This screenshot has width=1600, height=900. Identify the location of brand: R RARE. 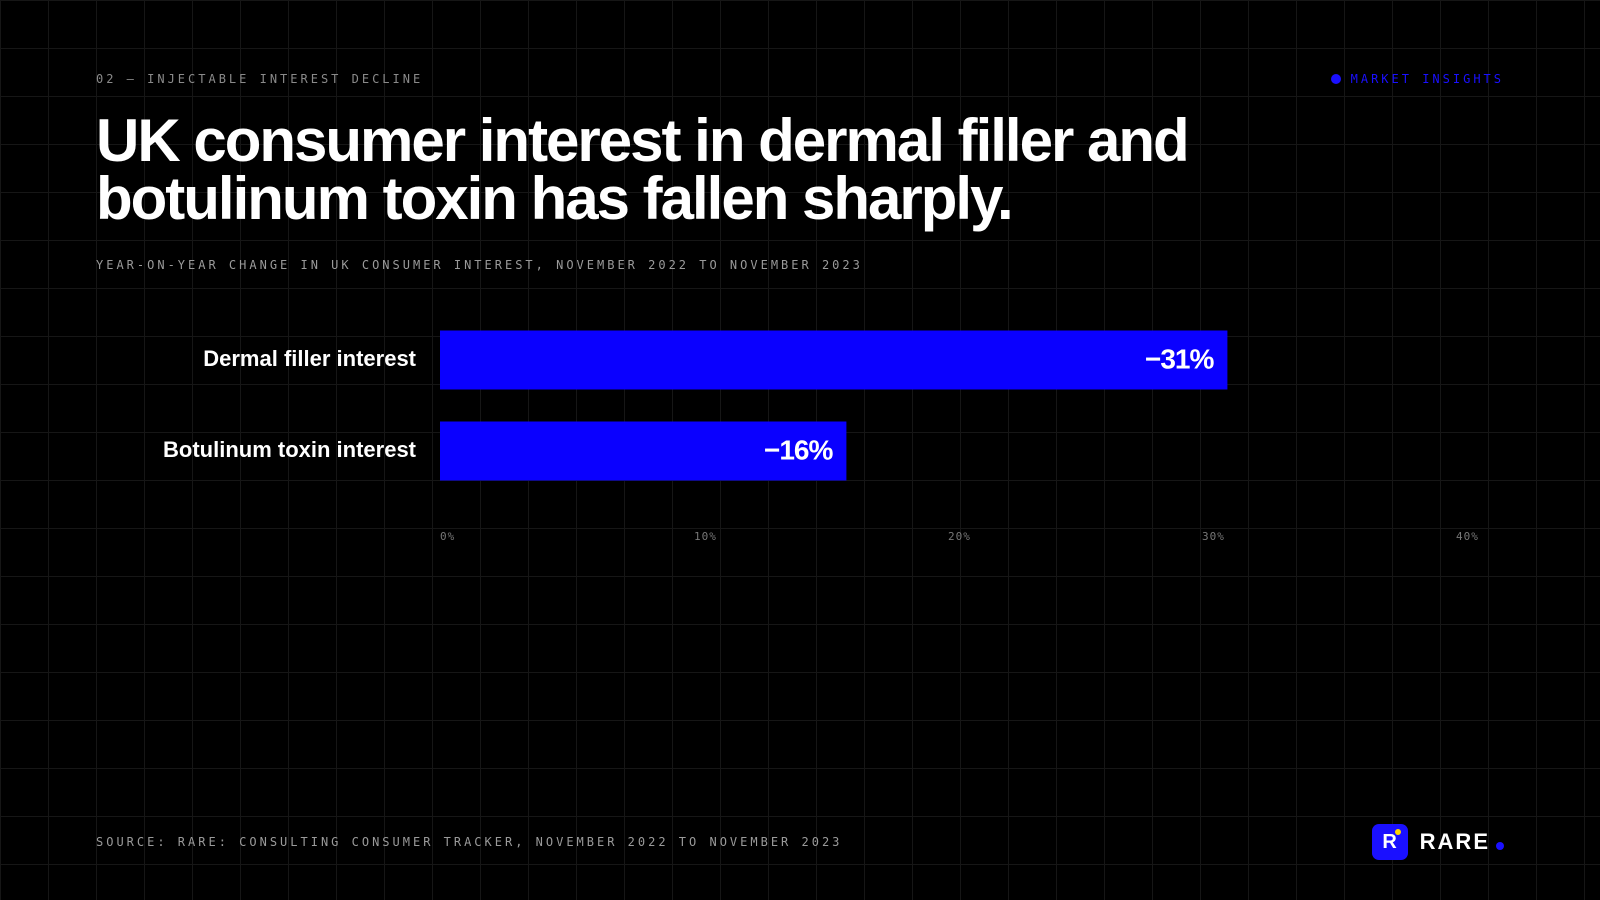
(1437, 842).